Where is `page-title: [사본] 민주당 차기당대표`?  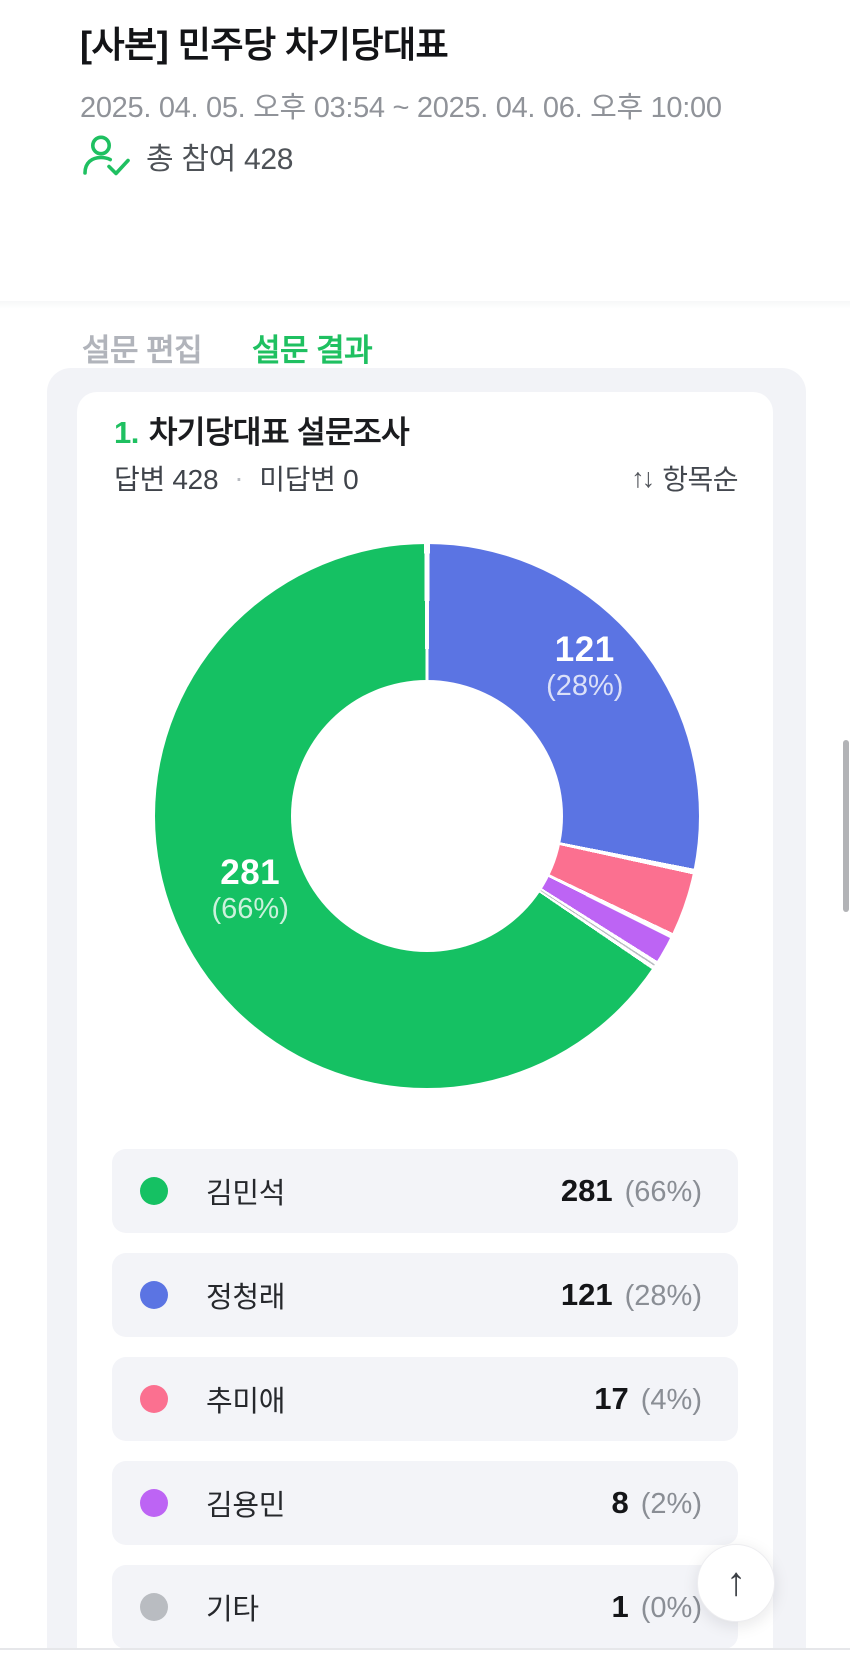 page-title: [사본] 민주당 차기당대표 is located at coordinates (264, 44).